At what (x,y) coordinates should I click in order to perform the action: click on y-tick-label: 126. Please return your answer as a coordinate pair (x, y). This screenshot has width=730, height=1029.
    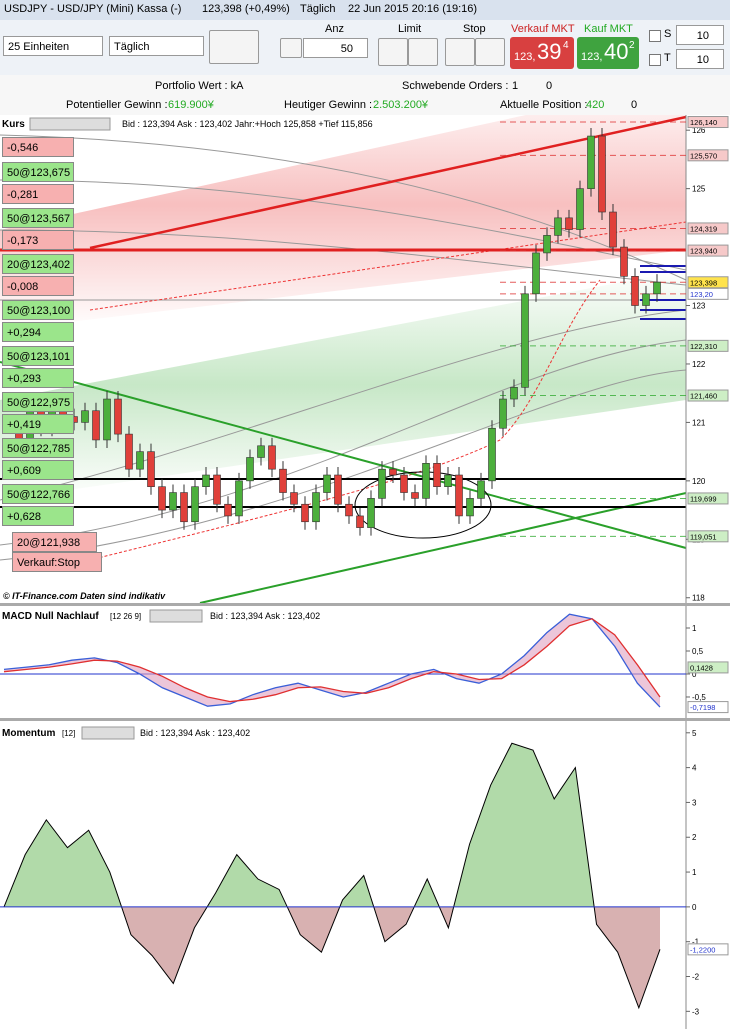
    Looking at the image, I should click on (699, 130).